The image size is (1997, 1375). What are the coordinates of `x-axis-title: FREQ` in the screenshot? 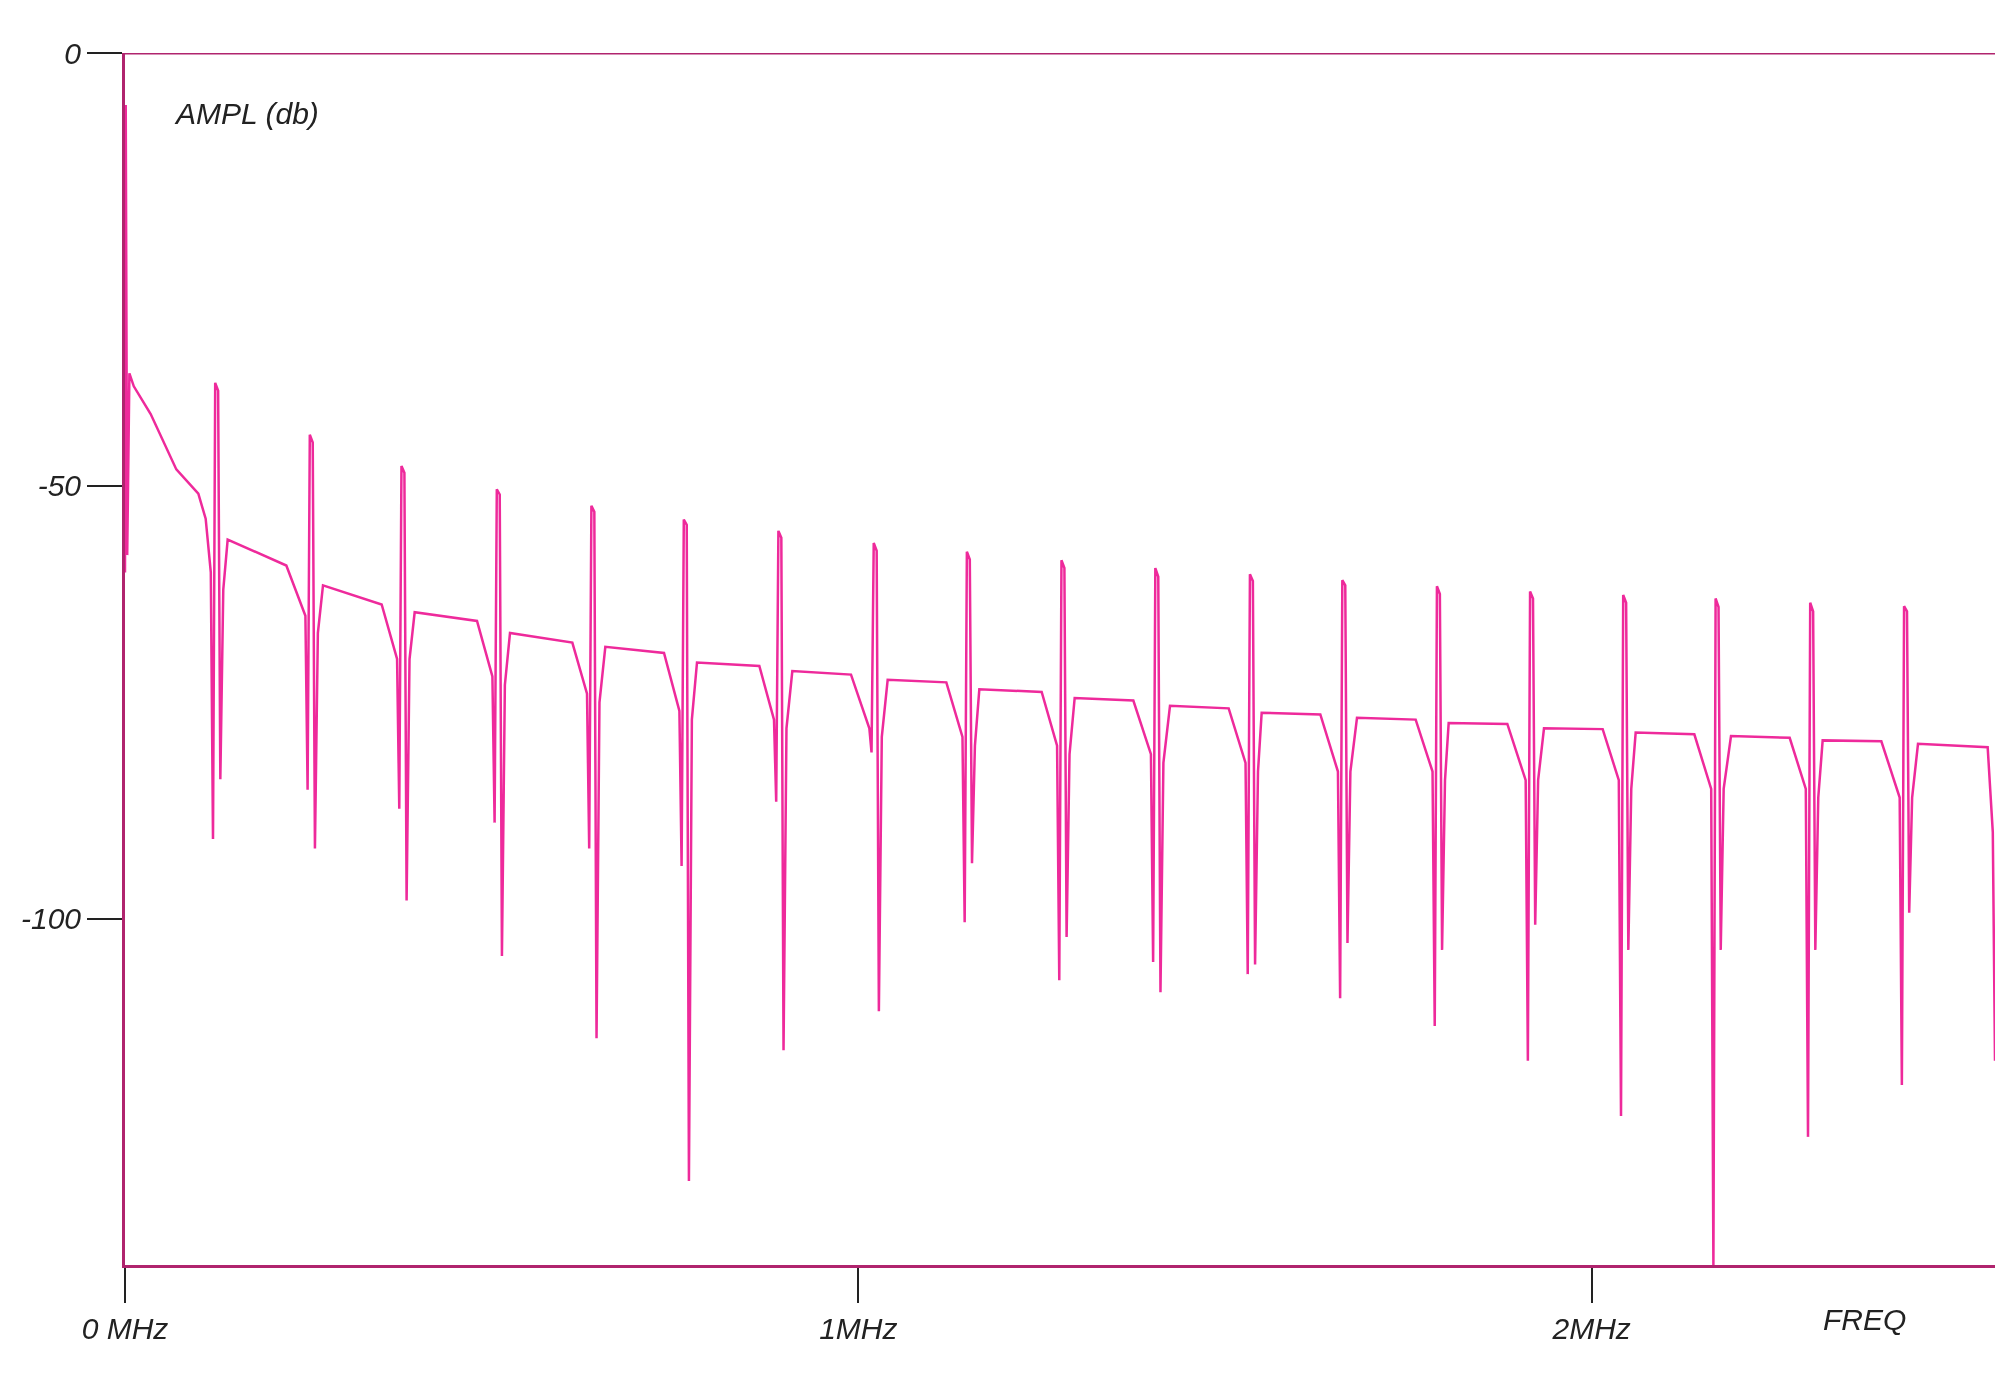 It's located at (1865, 1319).